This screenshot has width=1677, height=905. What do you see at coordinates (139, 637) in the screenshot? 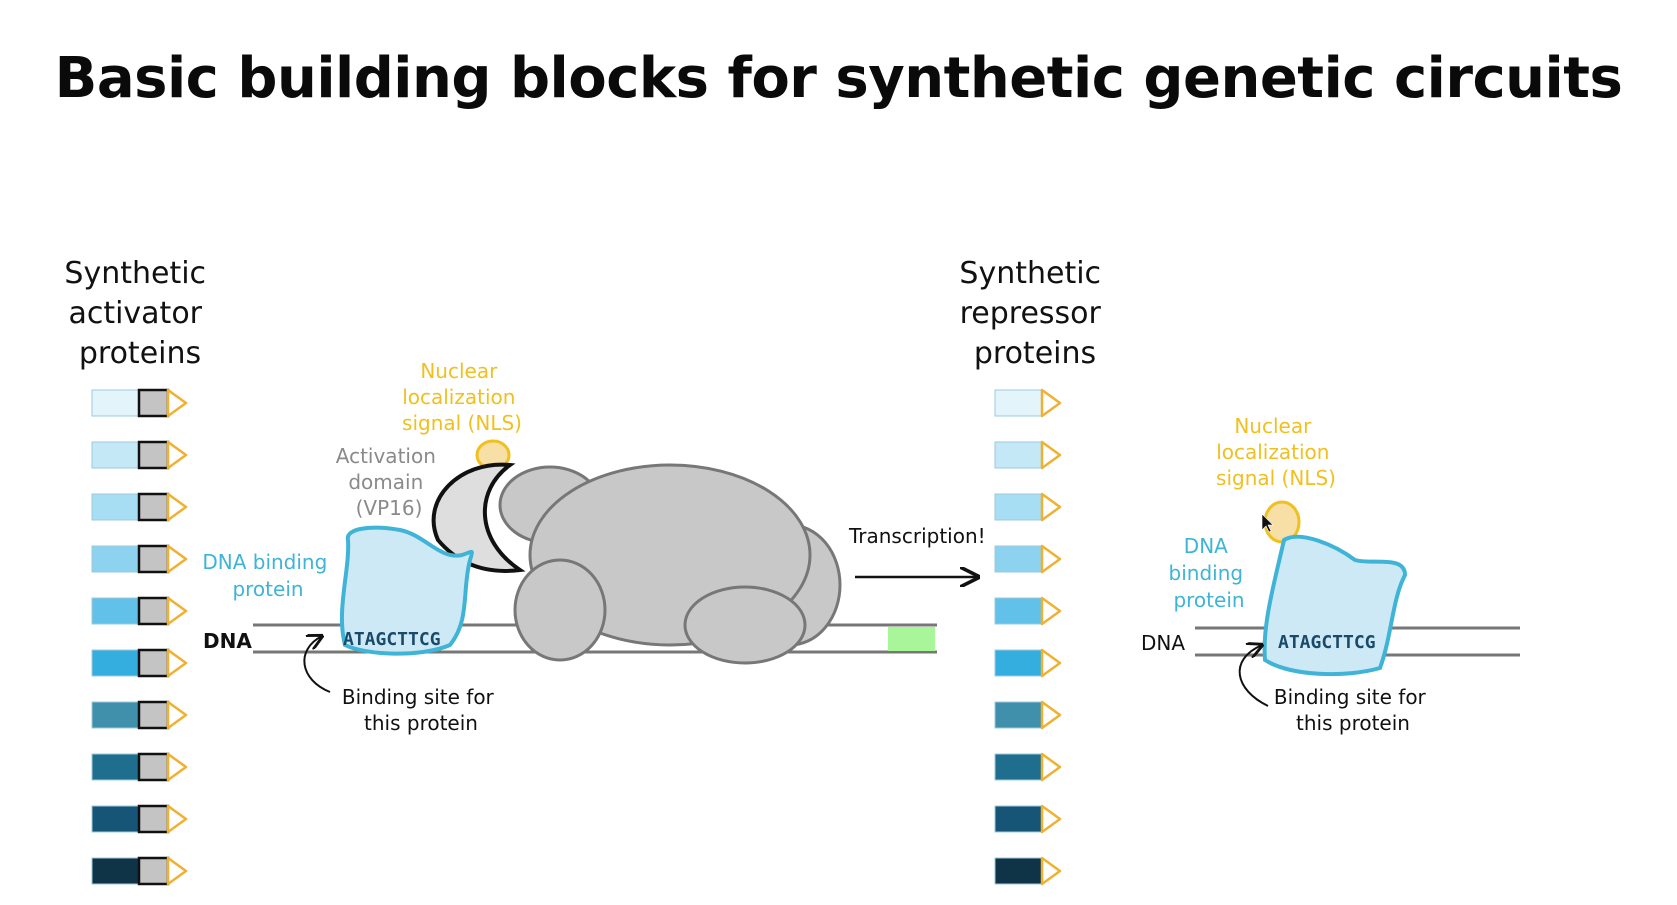
I see `activator-protein-list` at bounding box center [139, 637].